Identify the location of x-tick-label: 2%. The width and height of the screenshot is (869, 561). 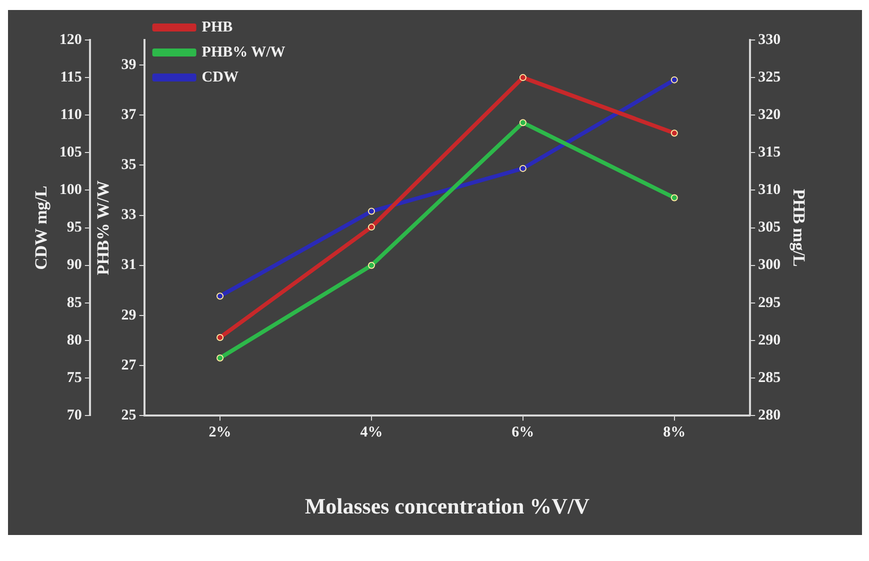
(220, 432).